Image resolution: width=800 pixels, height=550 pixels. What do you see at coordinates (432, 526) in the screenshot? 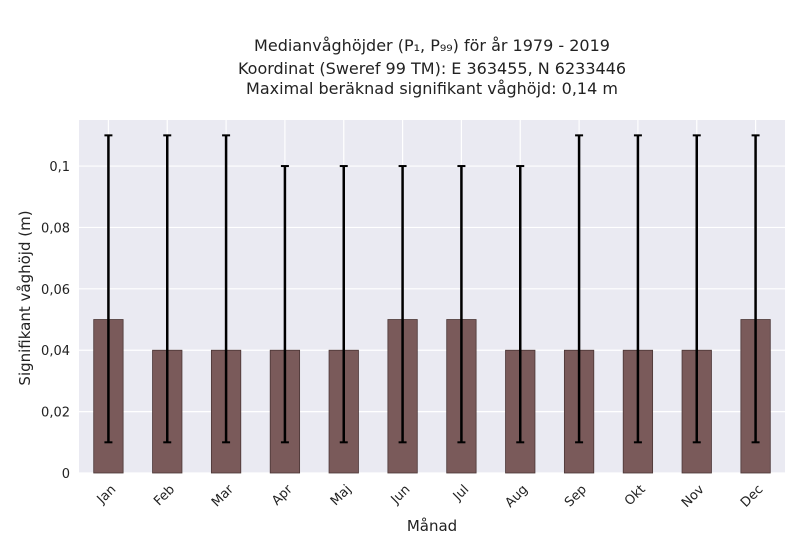
I see `x-axis-label: Månad` at bounding box center [432, 526].